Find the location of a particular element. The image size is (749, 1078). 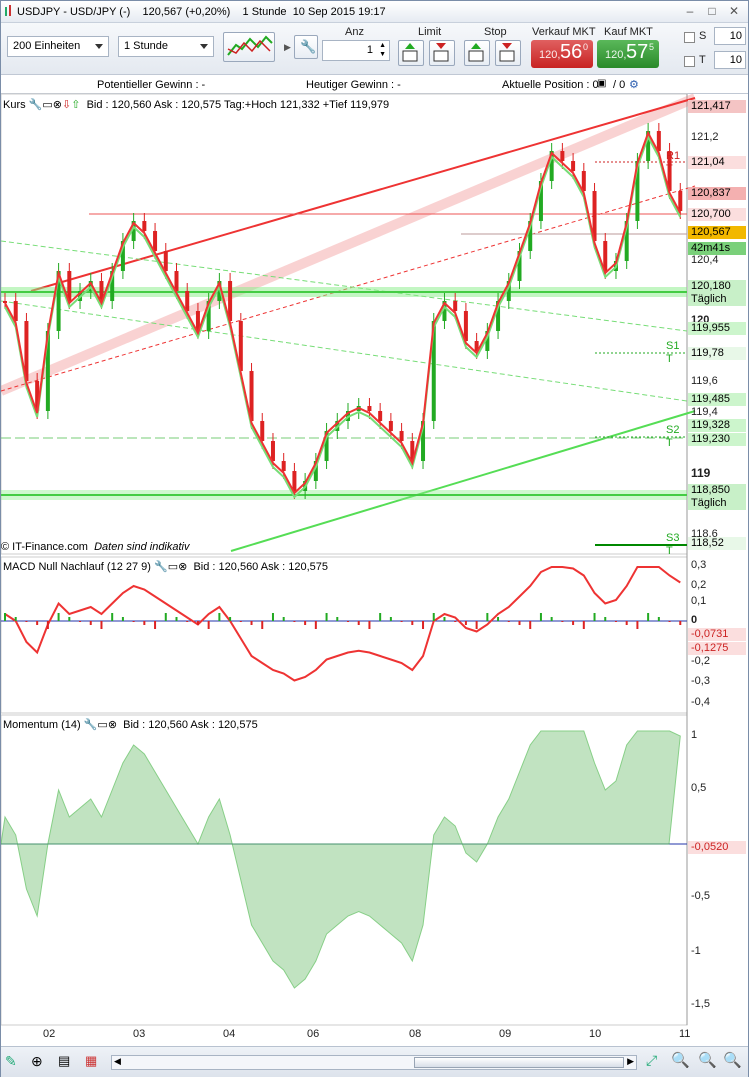

minimize-icon: – is located at coordinates (690, 11).